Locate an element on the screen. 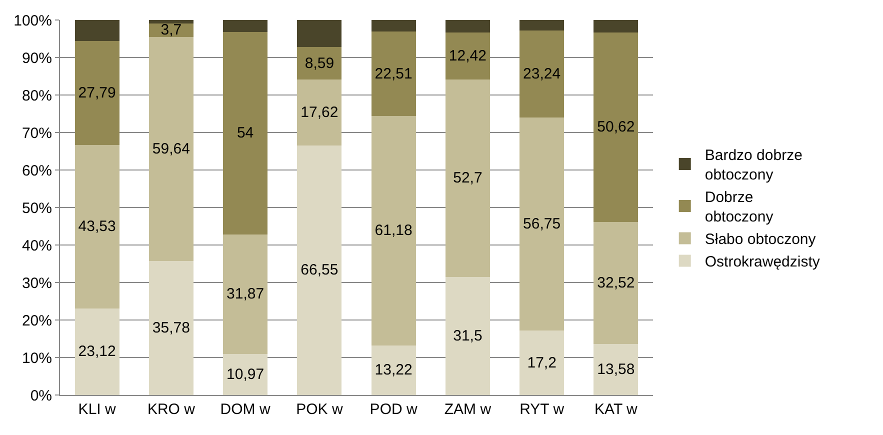 This screenshot has width=883, height=435. data-label: 13,22 is located at coordinates (393, 370).